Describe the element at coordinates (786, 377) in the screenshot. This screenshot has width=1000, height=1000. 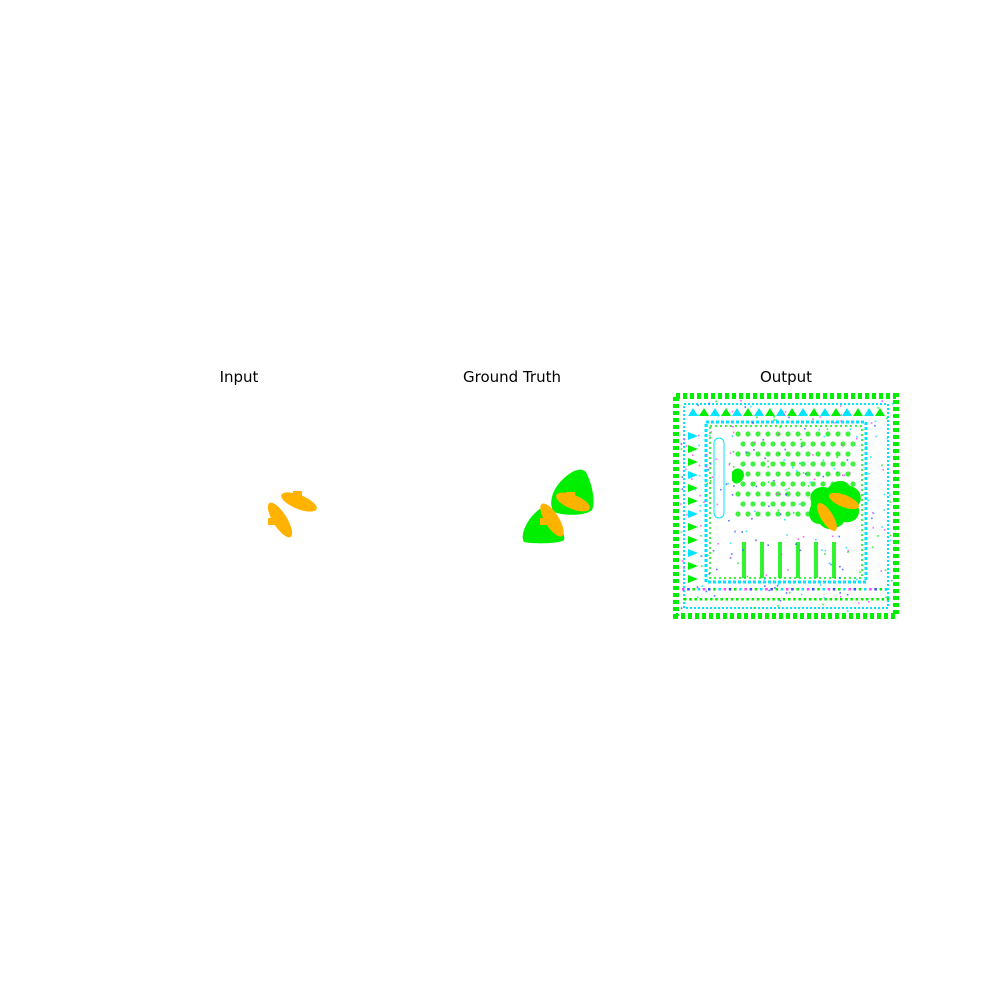
I see `output-panel-title: Output` at that location.